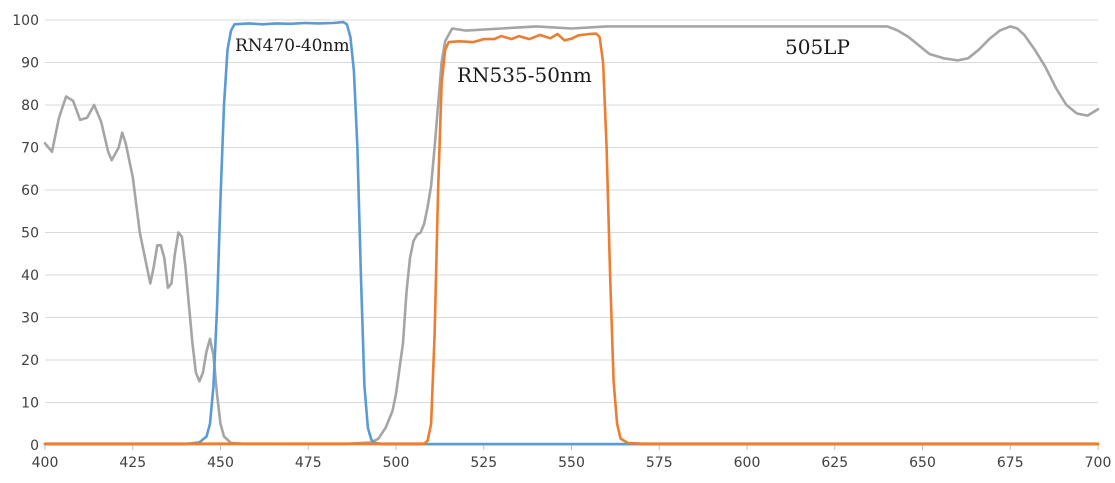 This screenshot has width=1115, height=483. I want to click on x-tick-label: 450, so click(220, 463).